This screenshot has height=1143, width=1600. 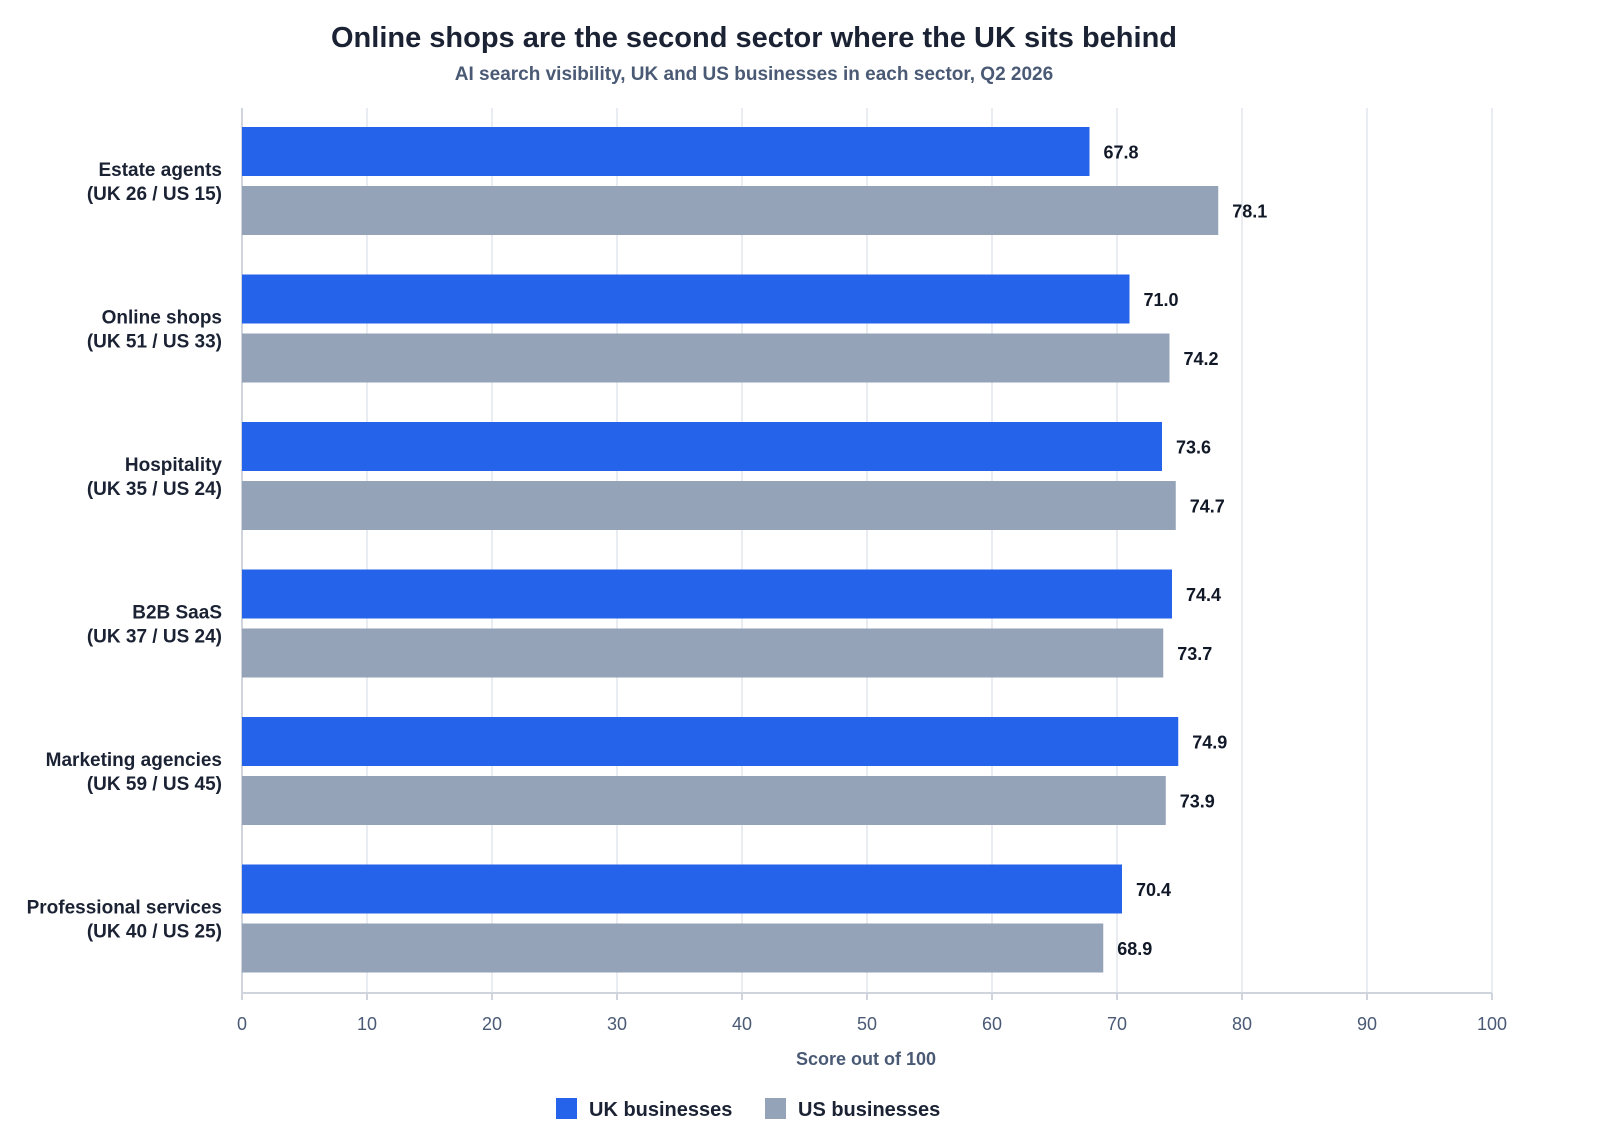 What do you see at coordinates (367, 1024) in the screenshot?
I see `x-tick-label: 10` at bounding box center [367, 1024].